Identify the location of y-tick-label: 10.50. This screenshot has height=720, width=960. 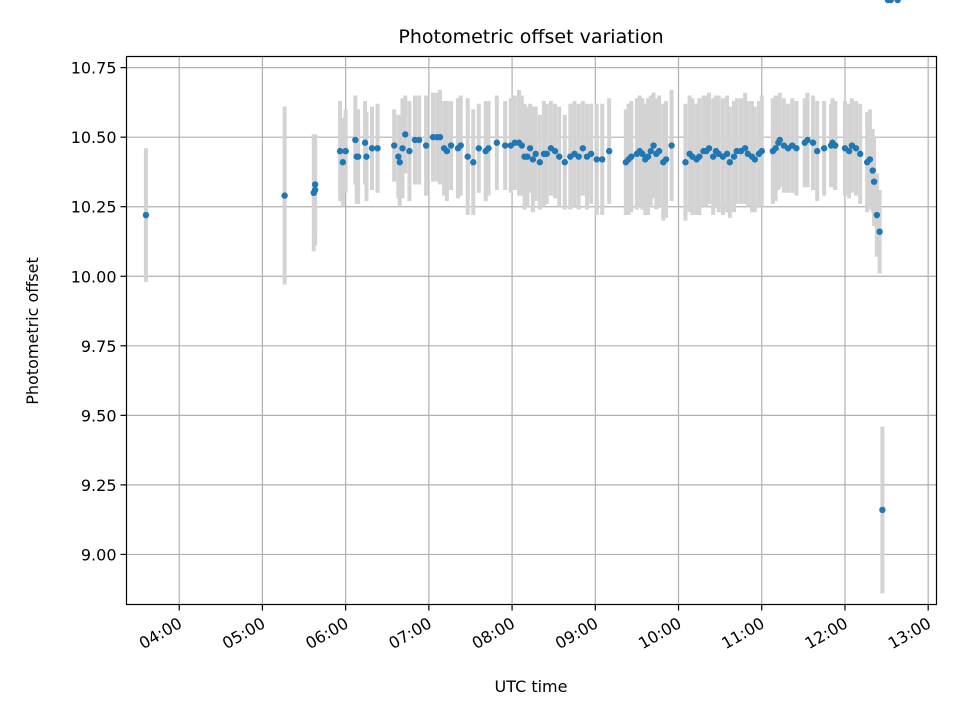
(94, 137).